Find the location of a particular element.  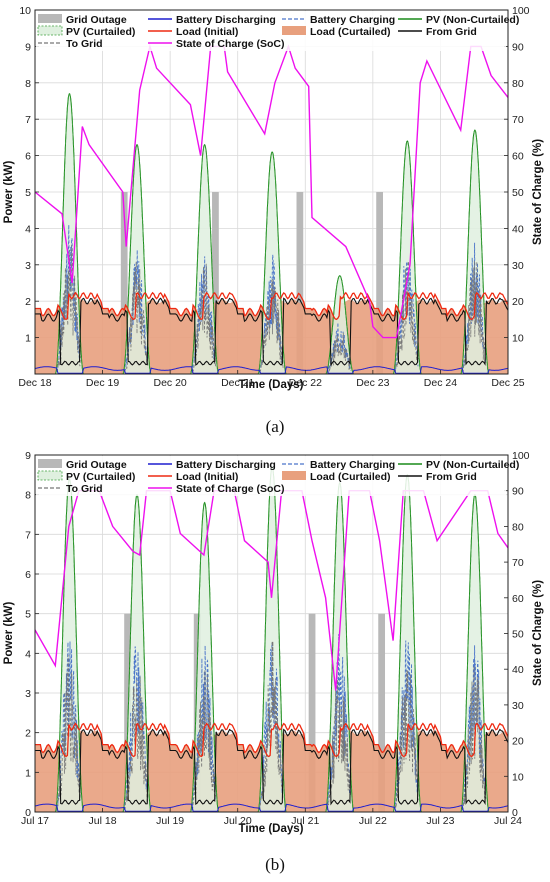

x-tick-label: Dec 21 is located at coordinates (237, 383).